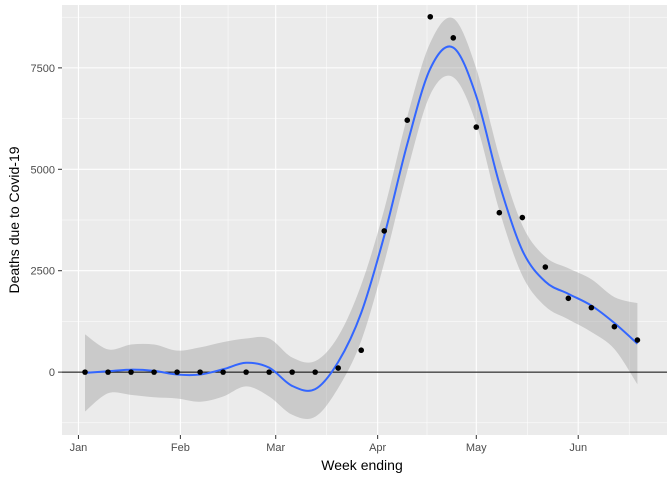 Image resolution: width=672 pixels, height=480 pixels. I want to click on y-tick-label: 7500, so click(43, 69).